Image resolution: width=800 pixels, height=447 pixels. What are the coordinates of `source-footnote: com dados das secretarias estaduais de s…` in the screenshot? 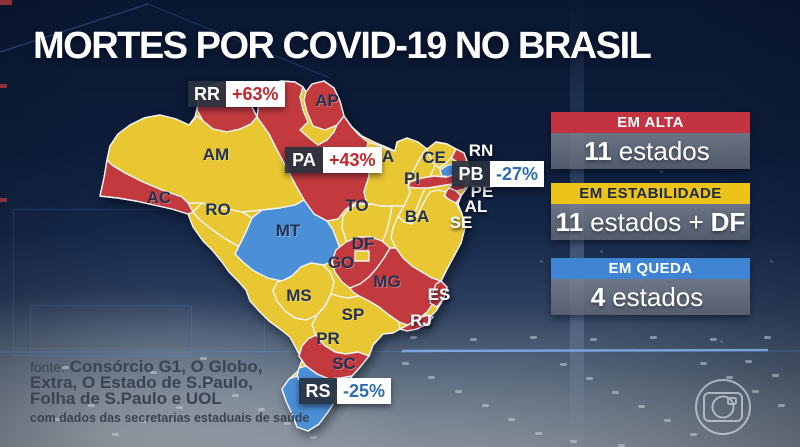 It's located at (170, 418).